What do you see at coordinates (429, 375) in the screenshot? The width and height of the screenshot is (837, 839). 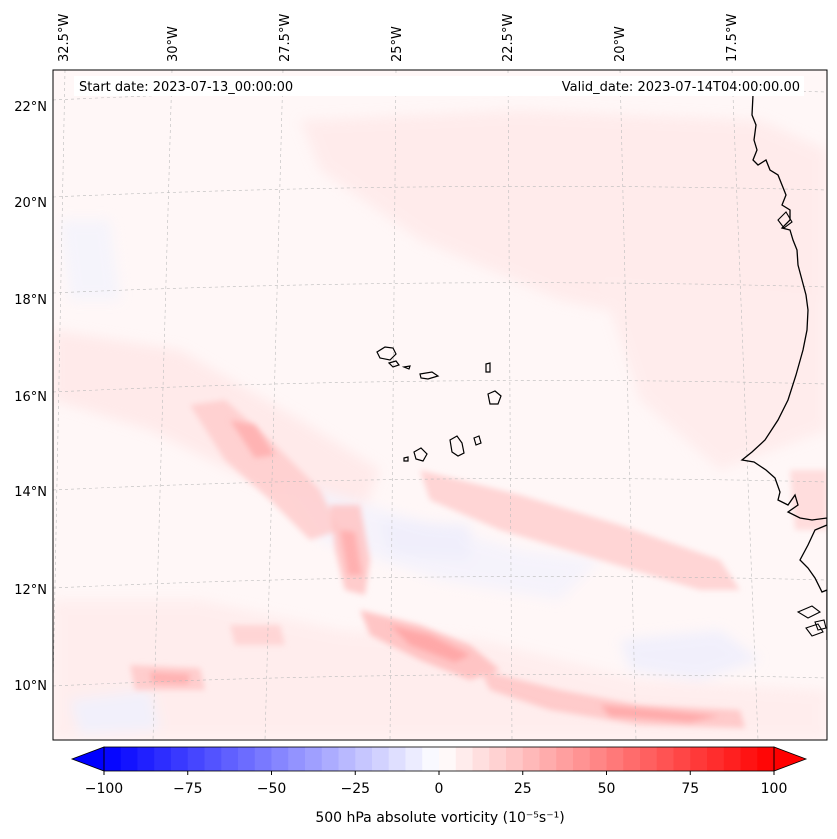 I see `island-sao-nicolau` at bounding box center [429, 375].